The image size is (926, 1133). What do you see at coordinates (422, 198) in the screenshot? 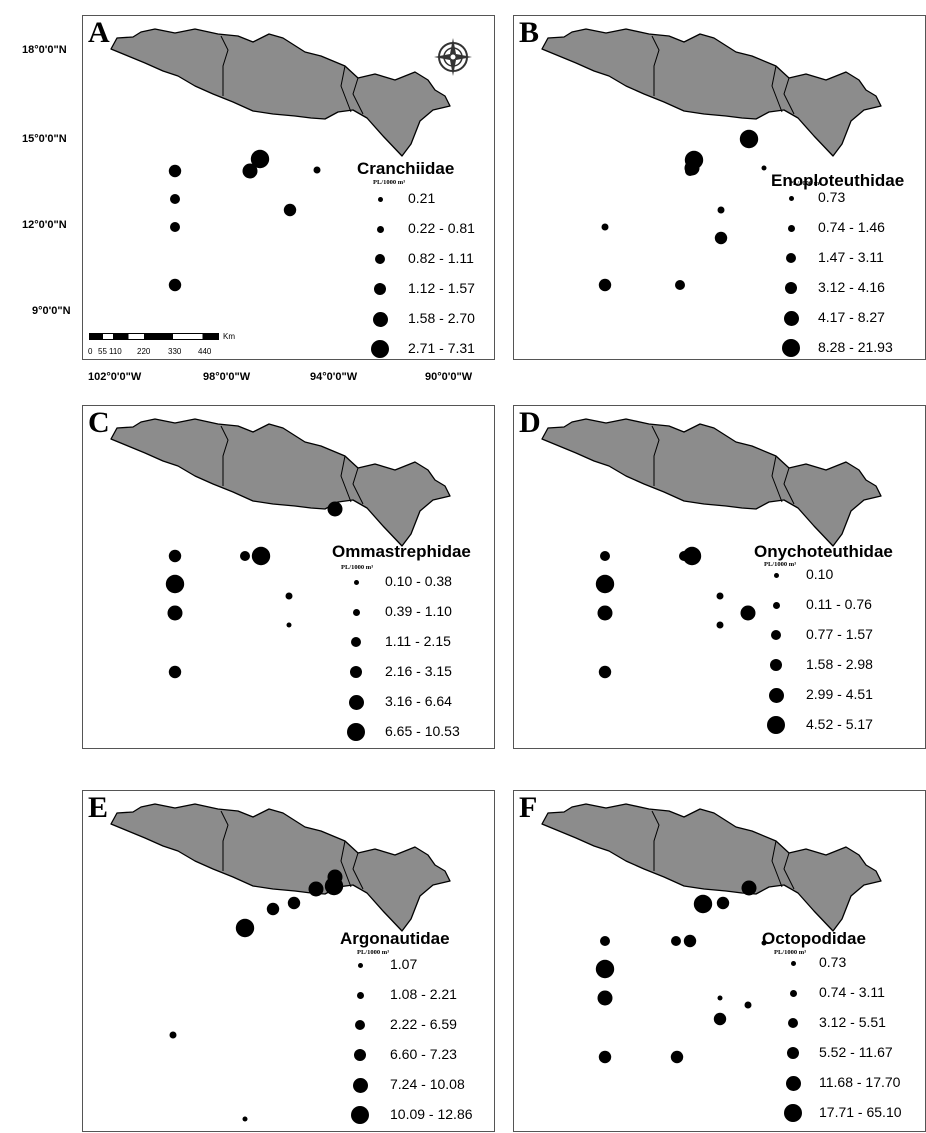
I see `legend-label: 0.21` at bounding box center [422, 198].